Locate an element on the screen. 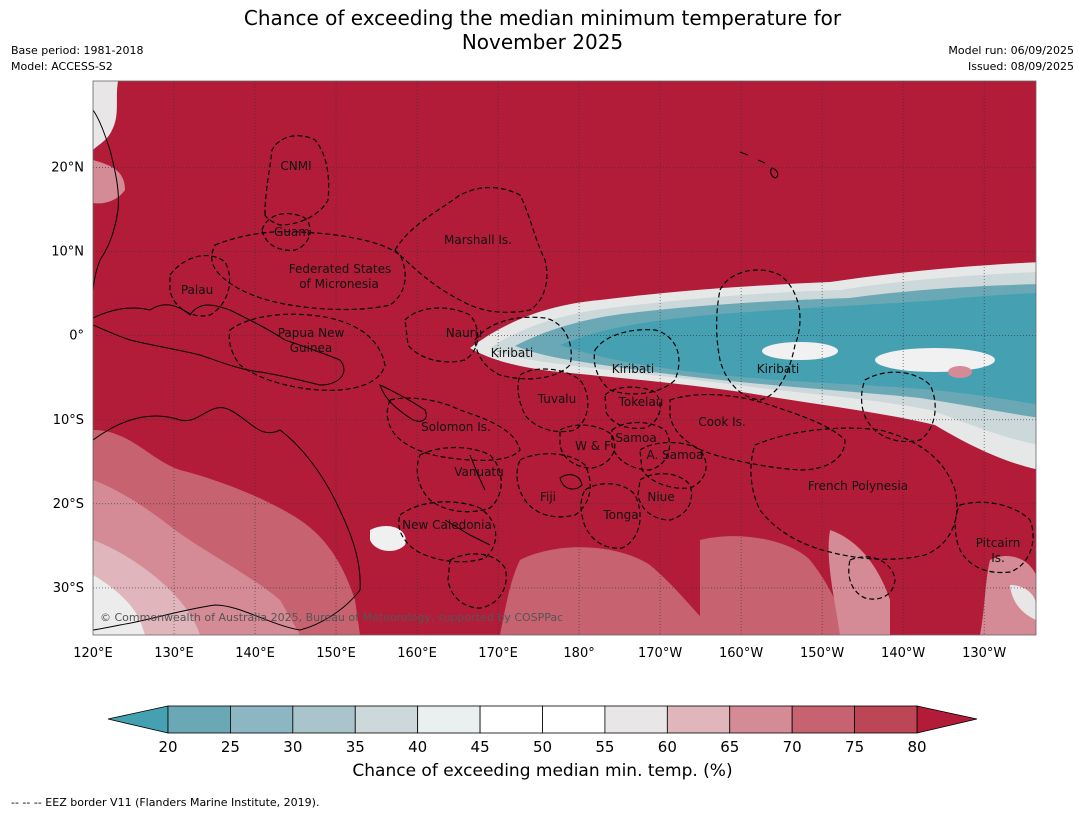 Image resolution: width=1085 pixels, height=816 pixels. label-marshall: Marshall Is. is located at coordinates (478, 240).